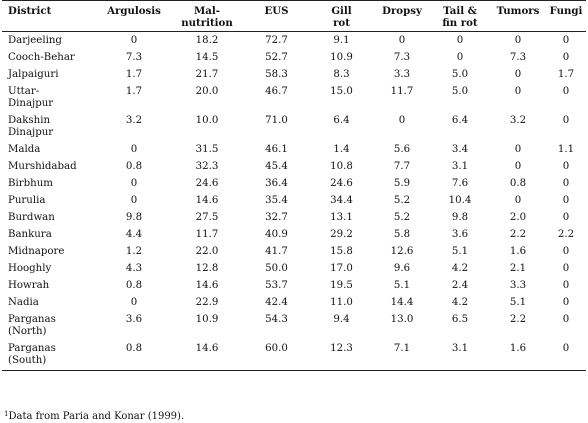 This screenshot has width=588, height=423. I want to click on value-cell: 14.5, so click(207, 57).